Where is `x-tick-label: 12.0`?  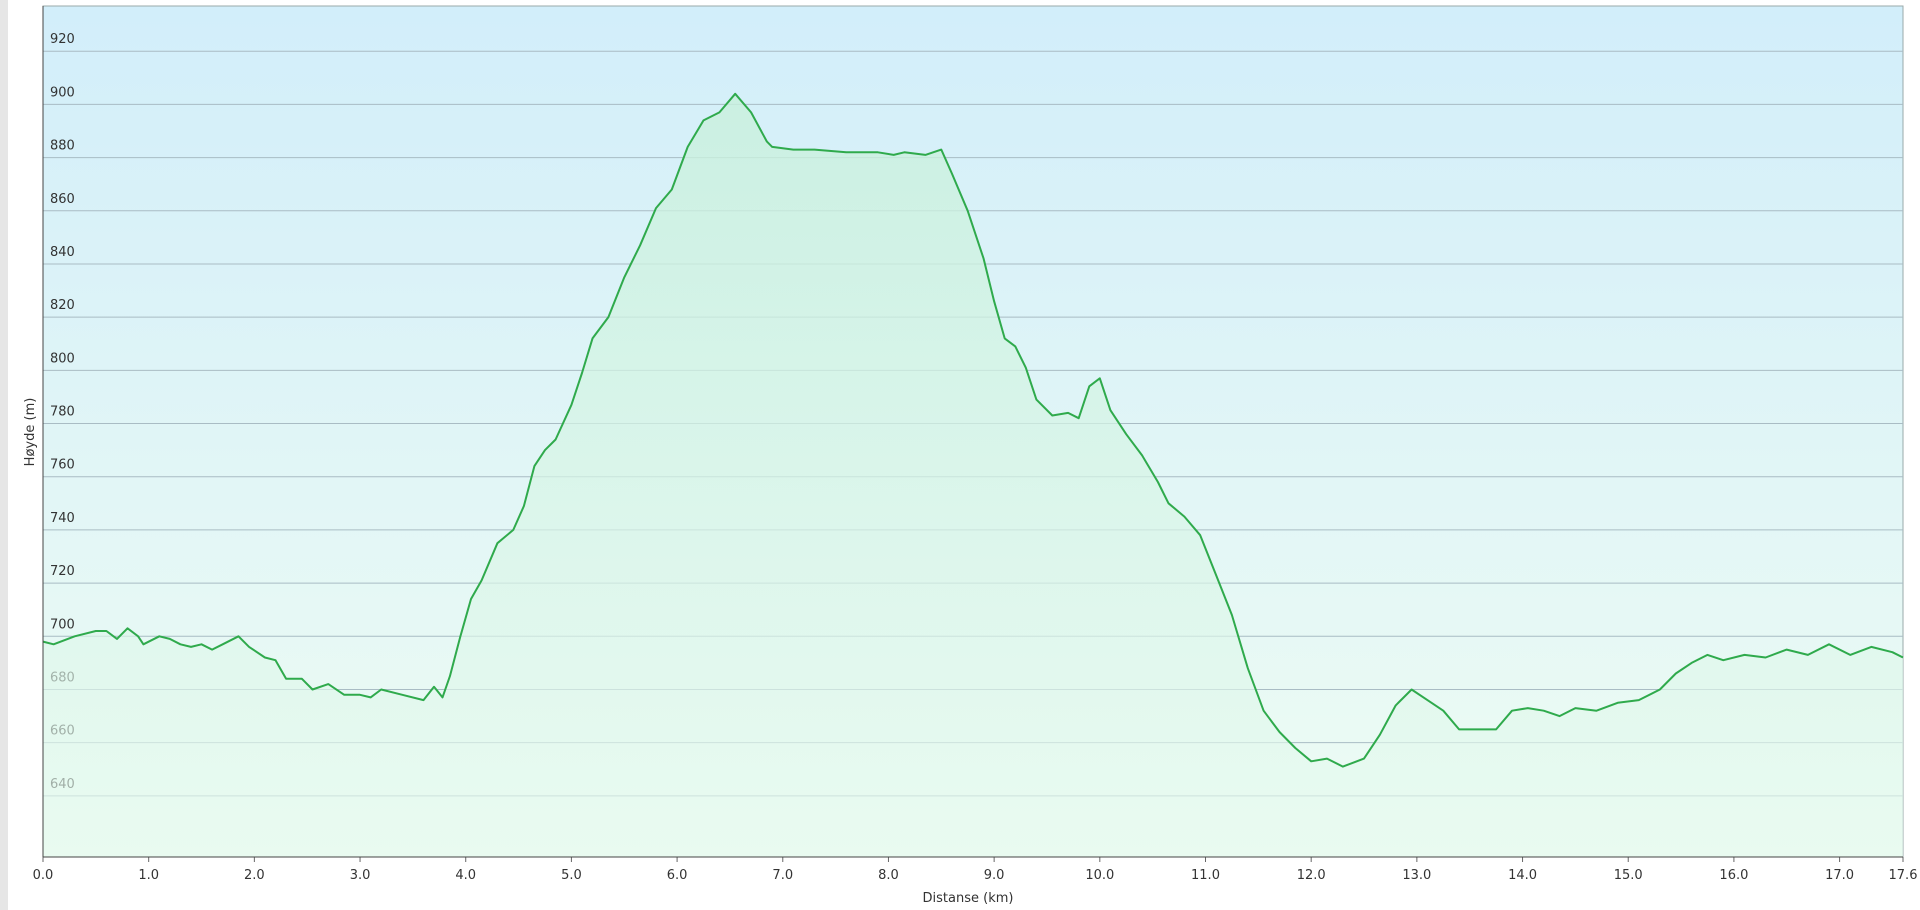
x-tick-label: 12.0 is located at coordinates (1311, 875).